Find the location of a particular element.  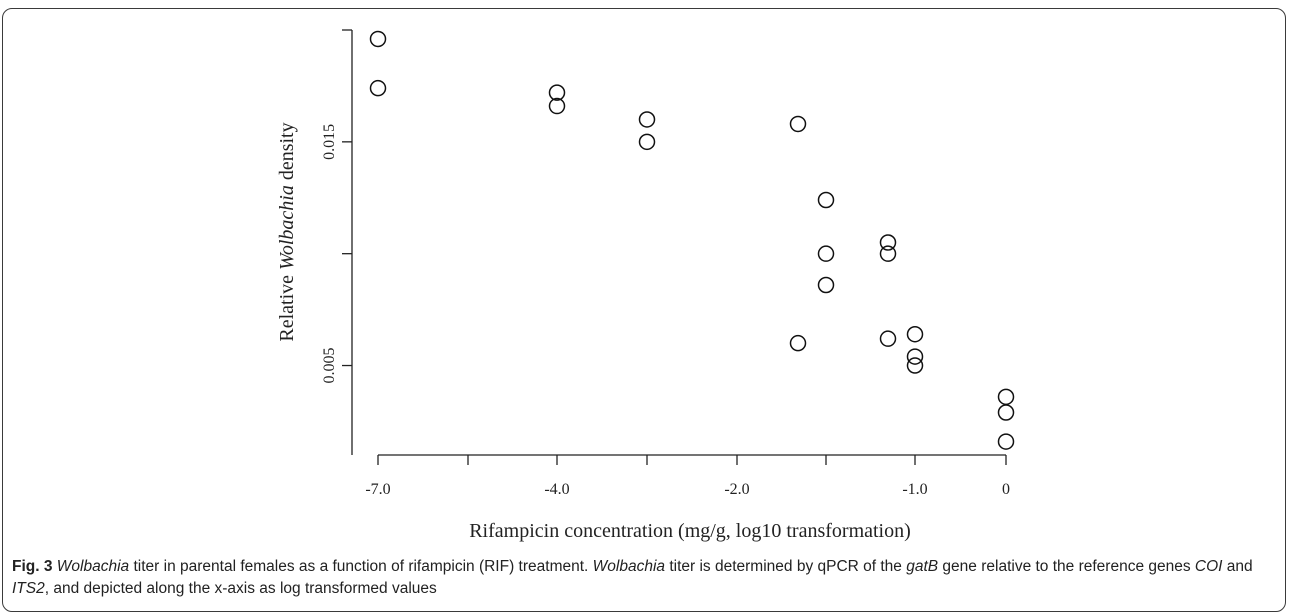

x-tick-label: 0 is located at coordinates (1006, 489).